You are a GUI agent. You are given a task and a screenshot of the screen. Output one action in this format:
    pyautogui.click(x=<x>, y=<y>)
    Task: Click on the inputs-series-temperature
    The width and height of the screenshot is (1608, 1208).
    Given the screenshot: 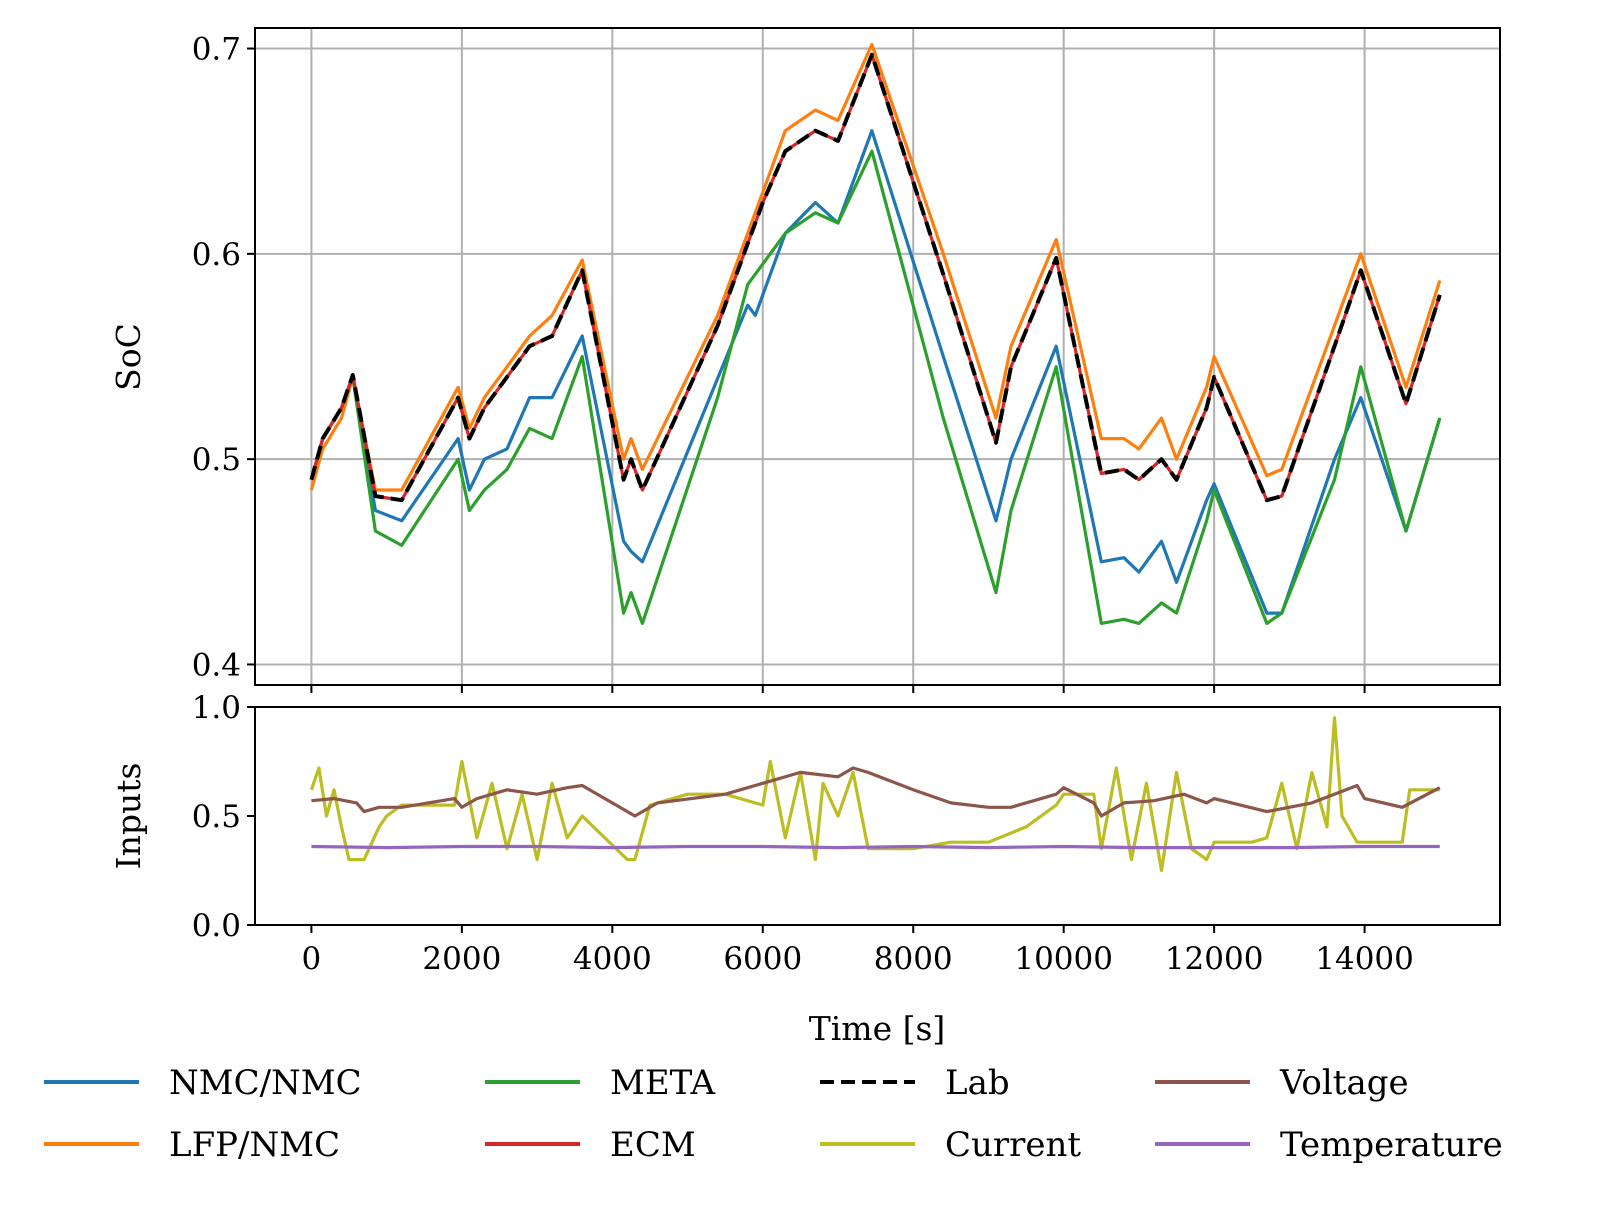 What is the action you would take?
    pyautogui.click(x=875, y=847)
    